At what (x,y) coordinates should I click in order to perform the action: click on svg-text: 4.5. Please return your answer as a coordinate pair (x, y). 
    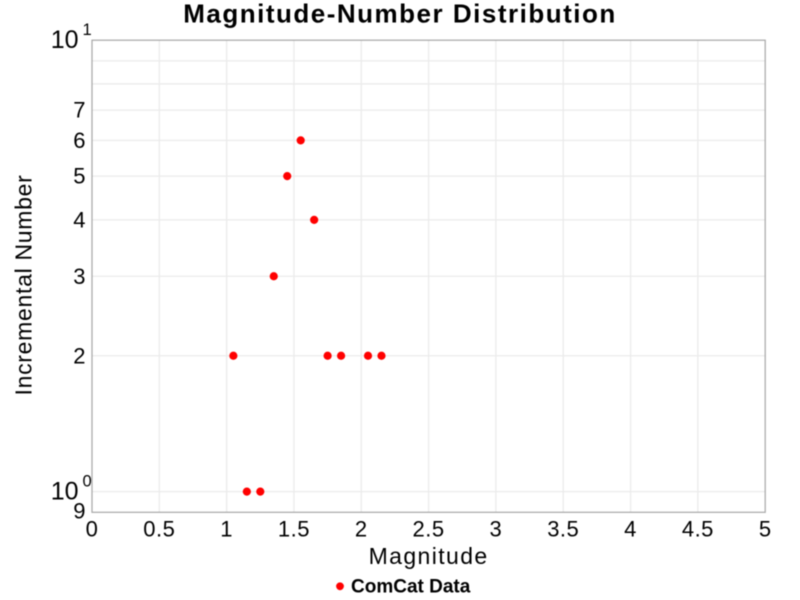
    Looking at the image, I should click on (698, 528).